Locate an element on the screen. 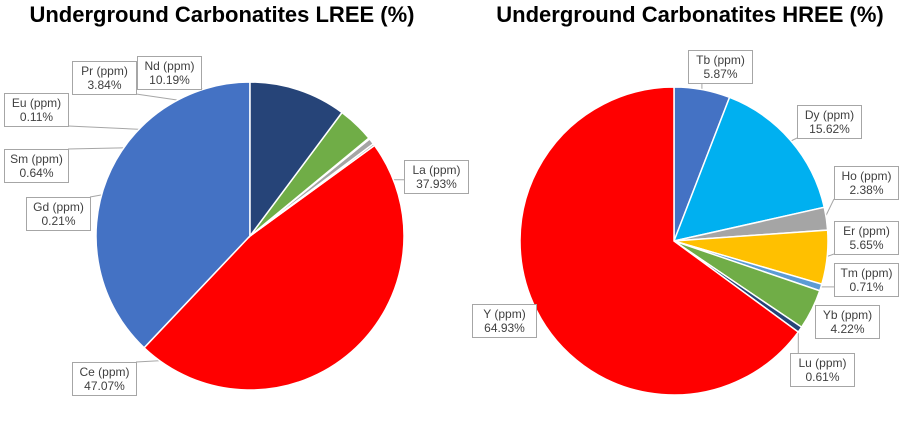  slice-name-label: Eu (ppm) is located at coordinates (36, 103).